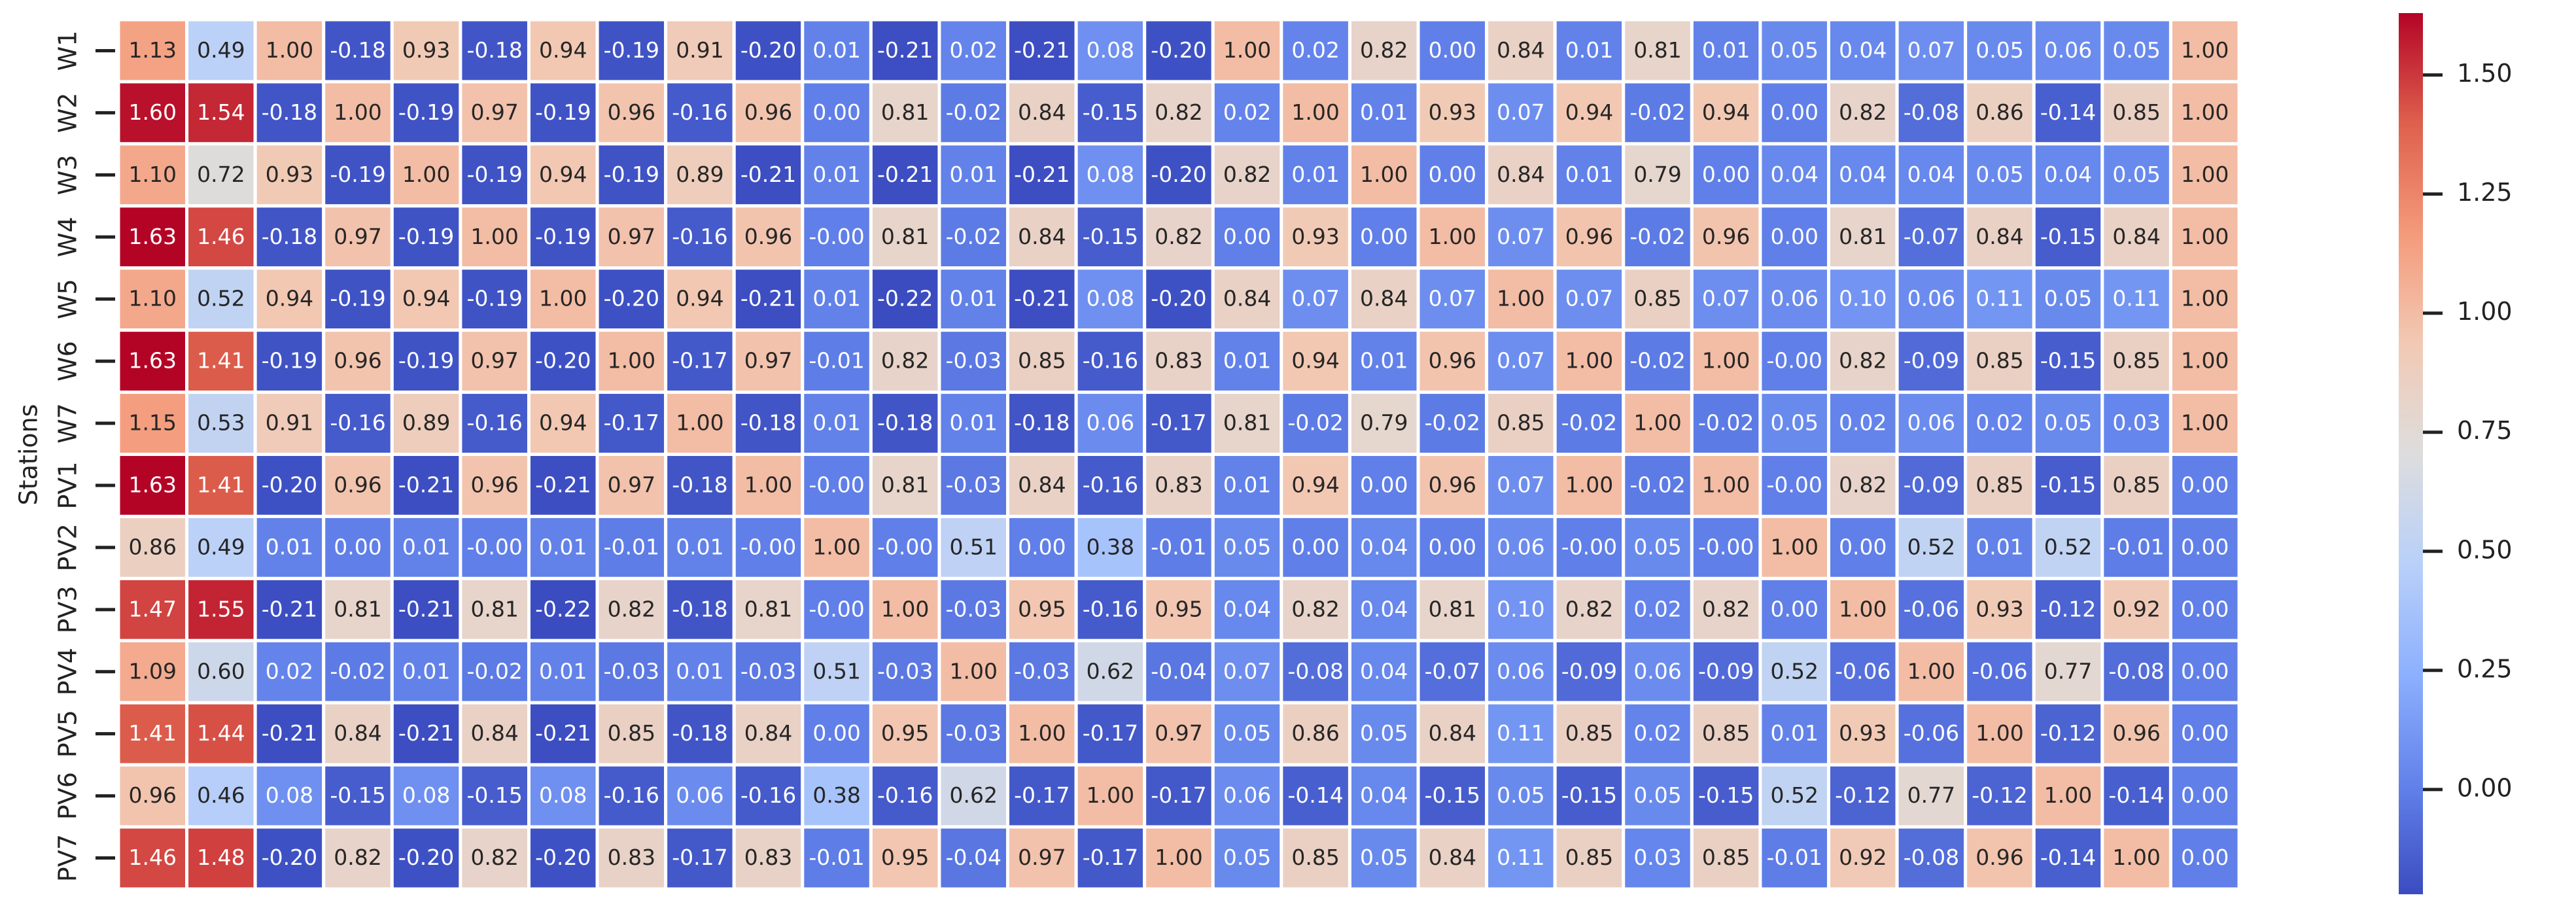  I want to click on cell-label: 0.52, so click(1931, 546).